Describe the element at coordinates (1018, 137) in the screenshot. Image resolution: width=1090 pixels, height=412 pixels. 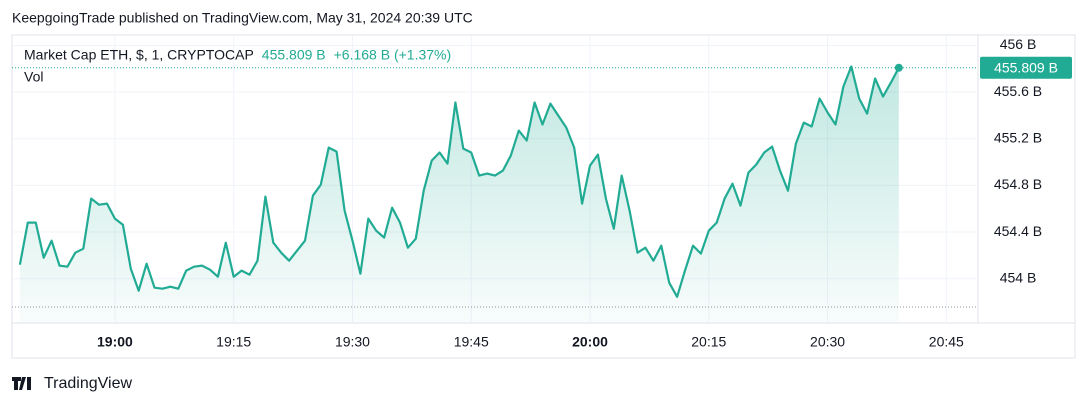
I see `y-tick-label: 455.2 B` at that location.